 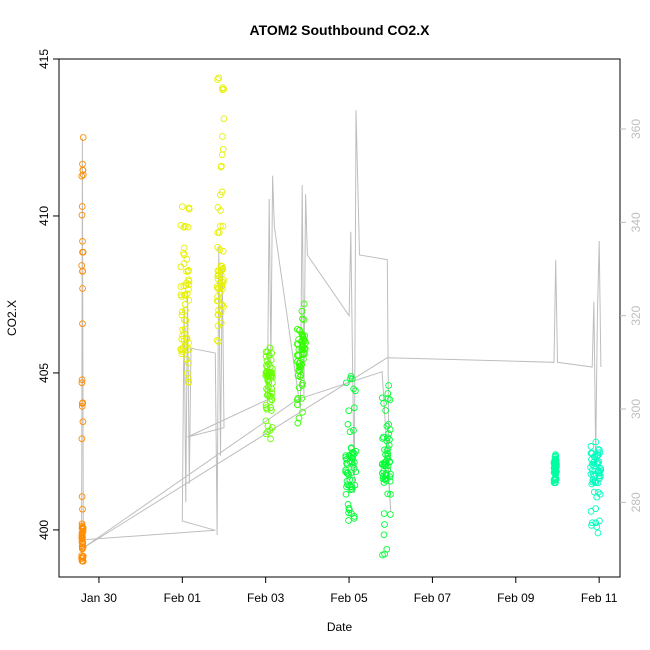 I want to click on chart-title: ATOM2 Southbound CO2.X, so click(x=340, y=30).